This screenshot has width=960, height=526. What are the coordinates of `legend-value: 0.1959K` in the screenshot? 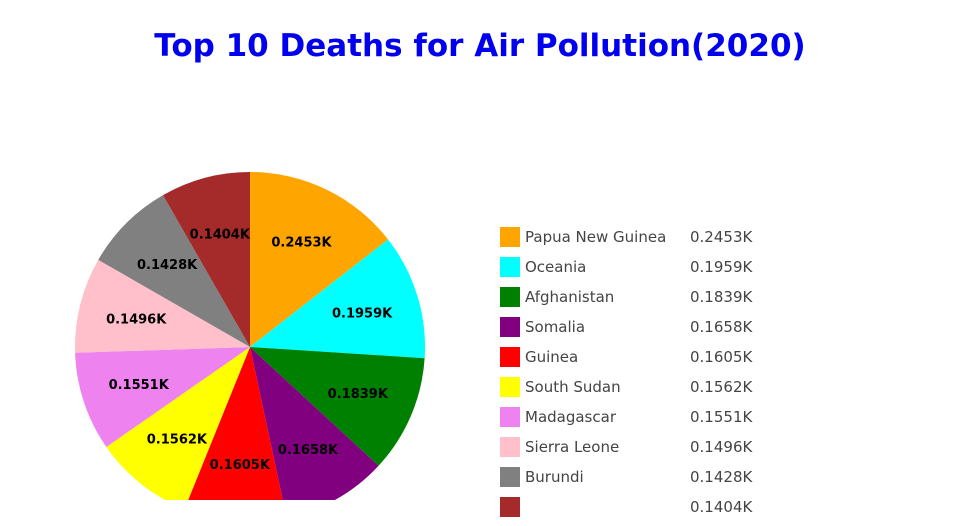 It's located at (721, 267).